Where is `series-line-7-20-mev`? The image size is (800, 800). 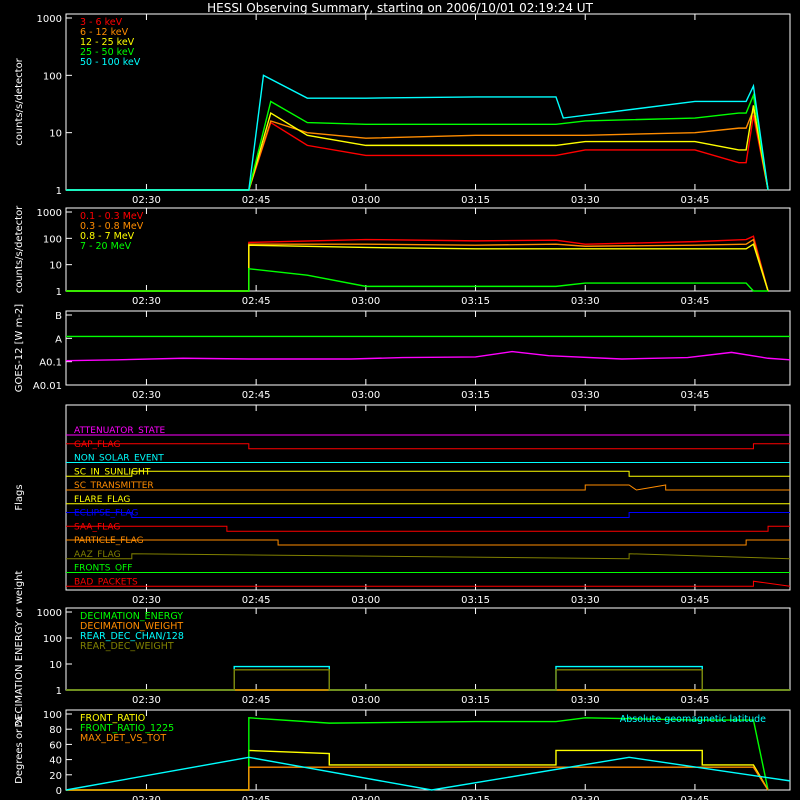 series-line-7-20-mev is located at coordinates (417, 279).